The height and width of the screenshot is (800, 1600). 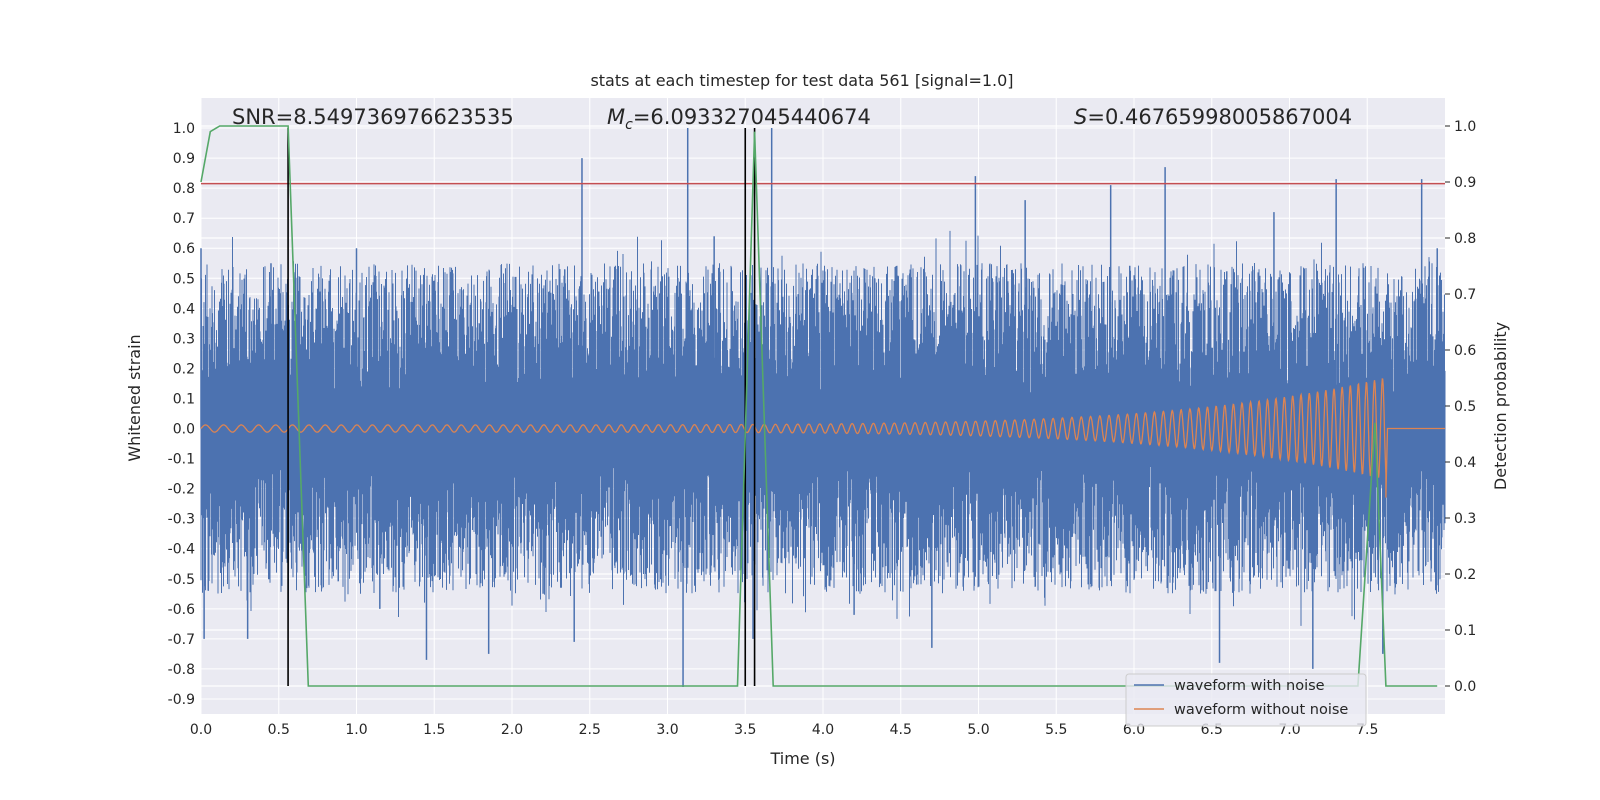 I want to click on legend-label-noise: waveform with noise, so click(x=1249, y=686).